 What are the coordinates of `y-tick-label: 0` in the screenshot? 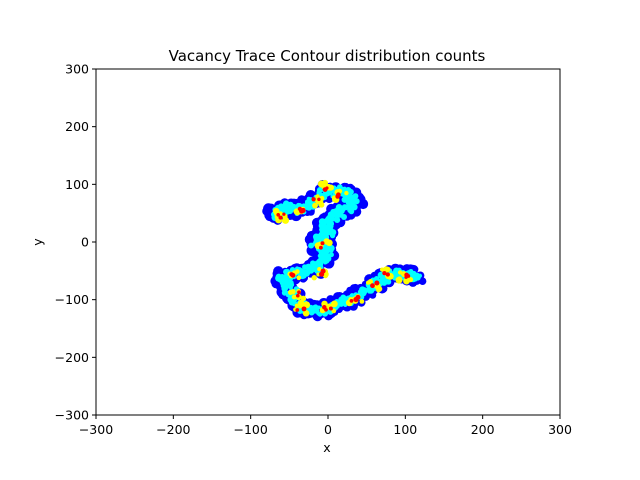 It's located at (85, 242).